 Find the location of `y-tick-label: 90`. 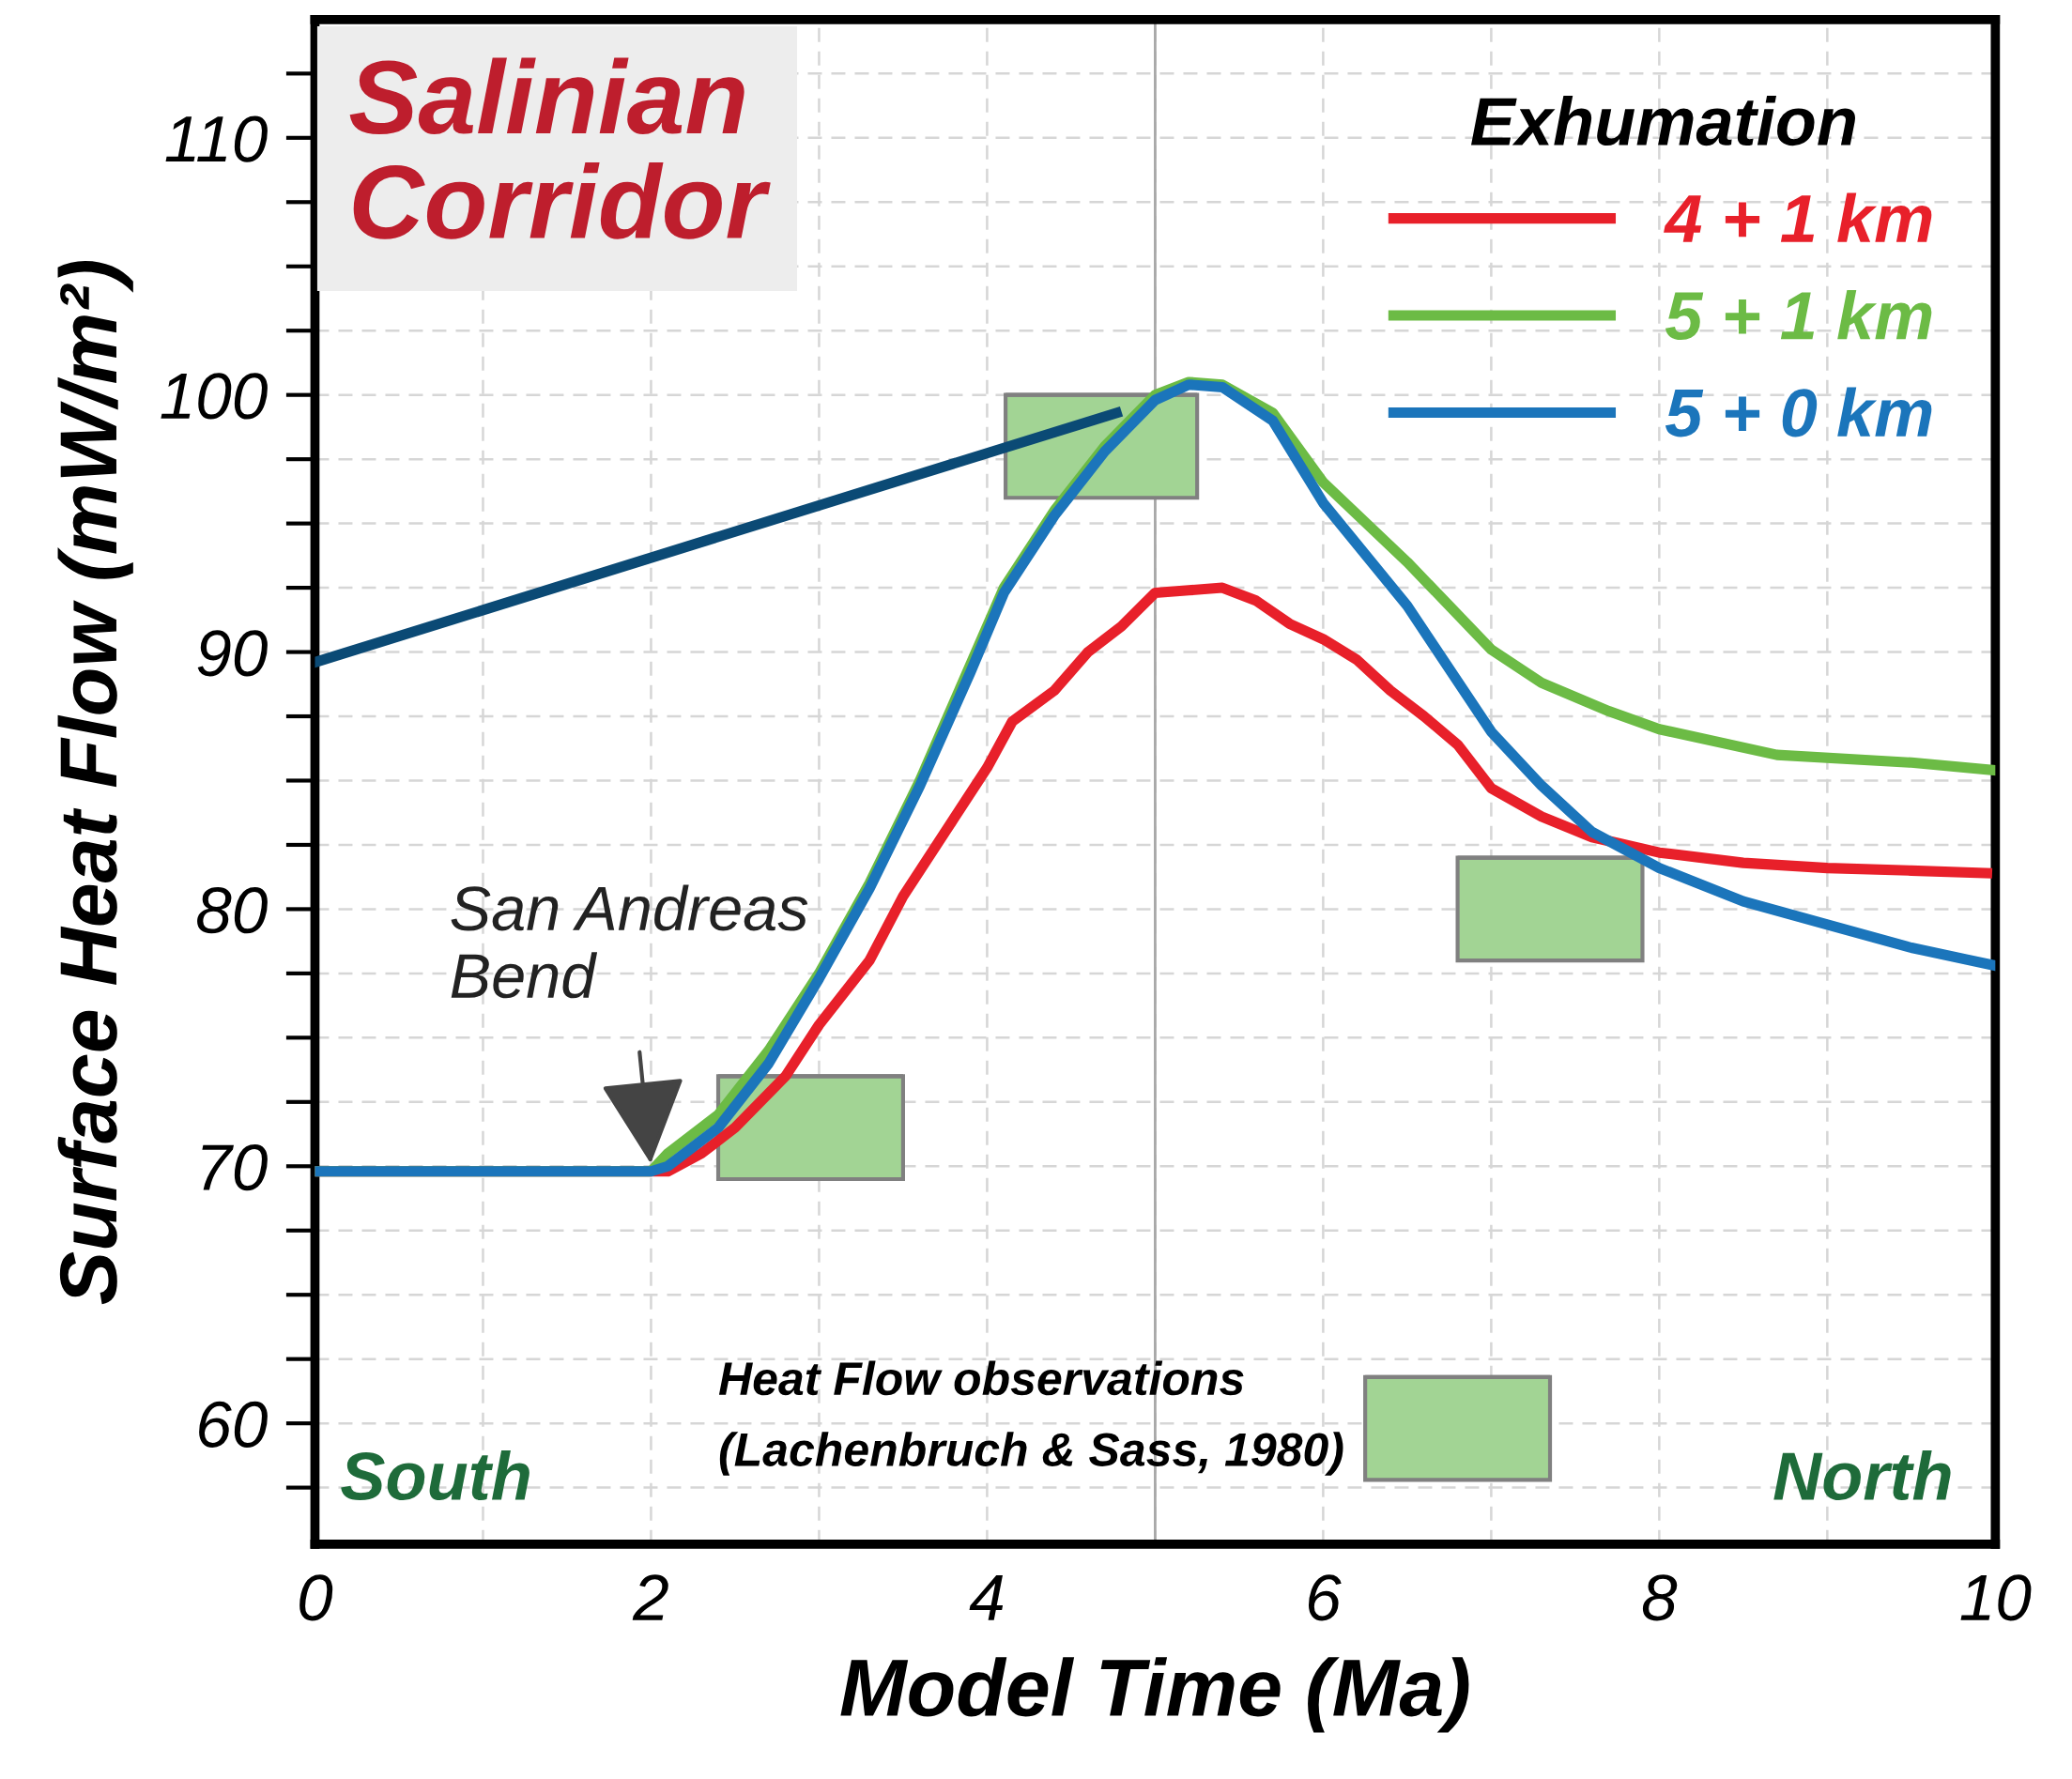

y-tick-label: 90 is located at coordinates (232, 653).